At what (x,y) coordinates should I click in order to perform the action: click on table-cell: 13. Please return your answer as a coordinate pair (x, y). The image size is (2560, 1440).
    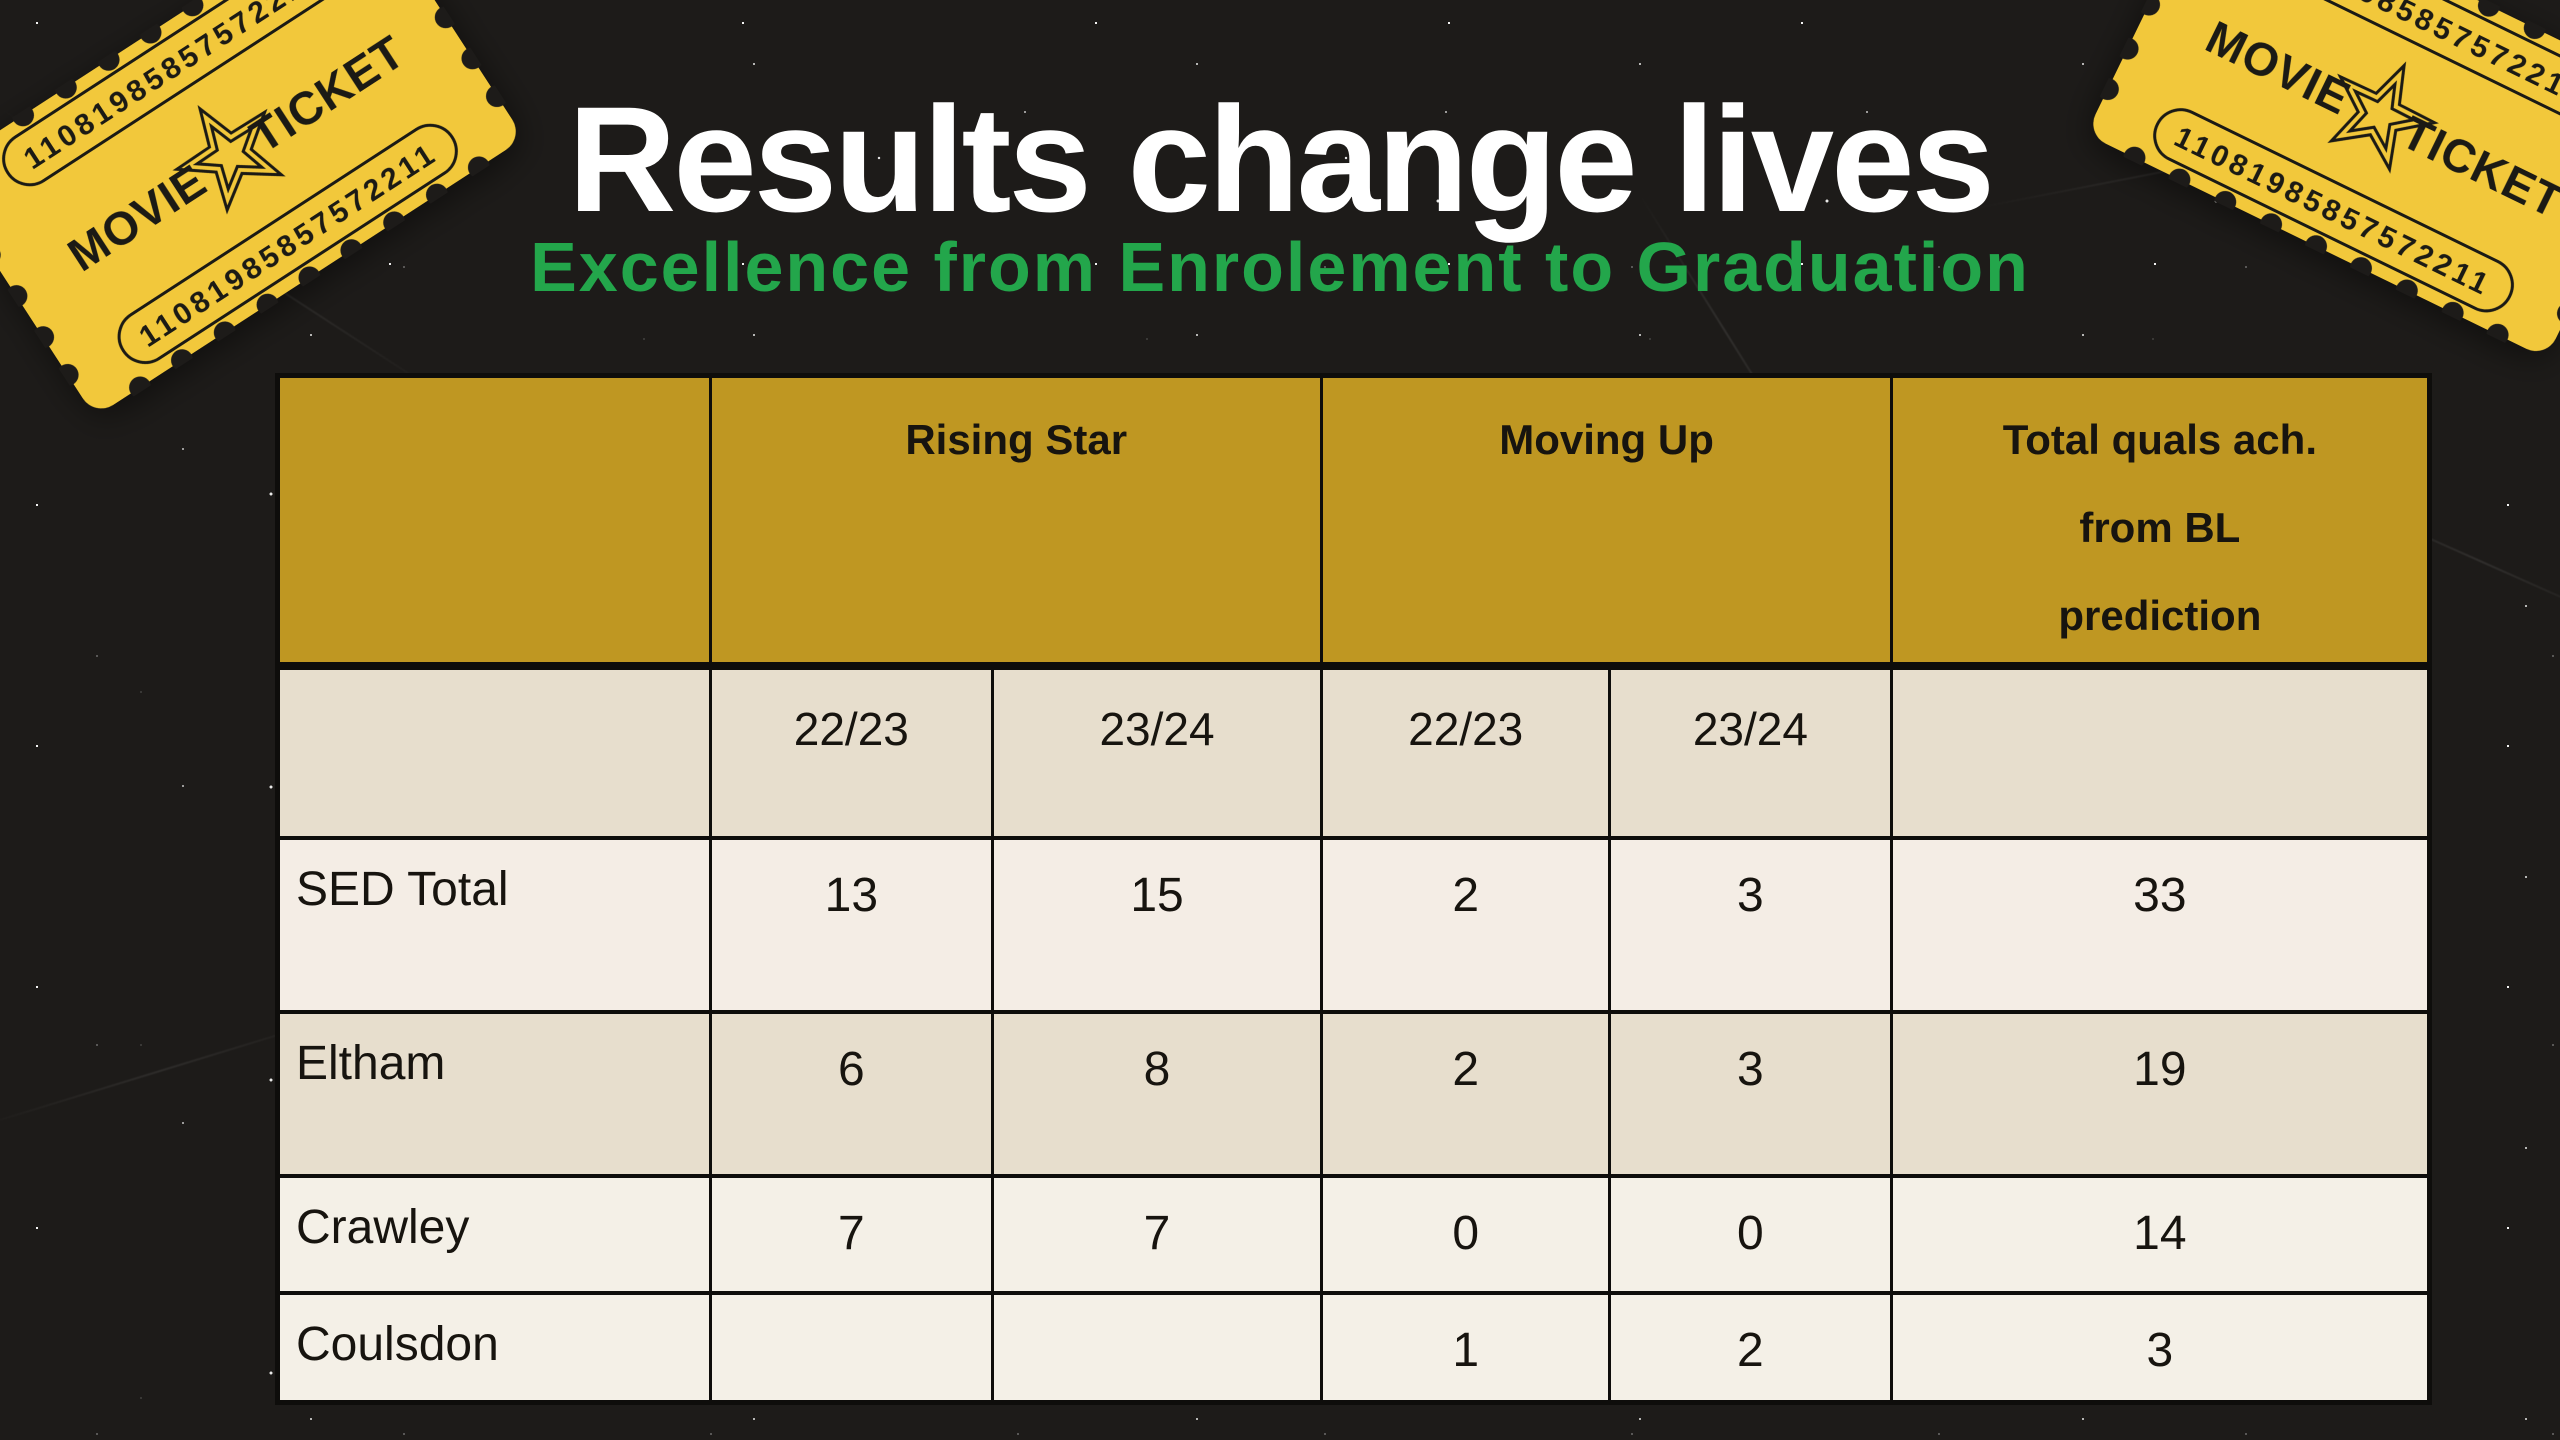
    Looking at the image, I should click on (851, 924).